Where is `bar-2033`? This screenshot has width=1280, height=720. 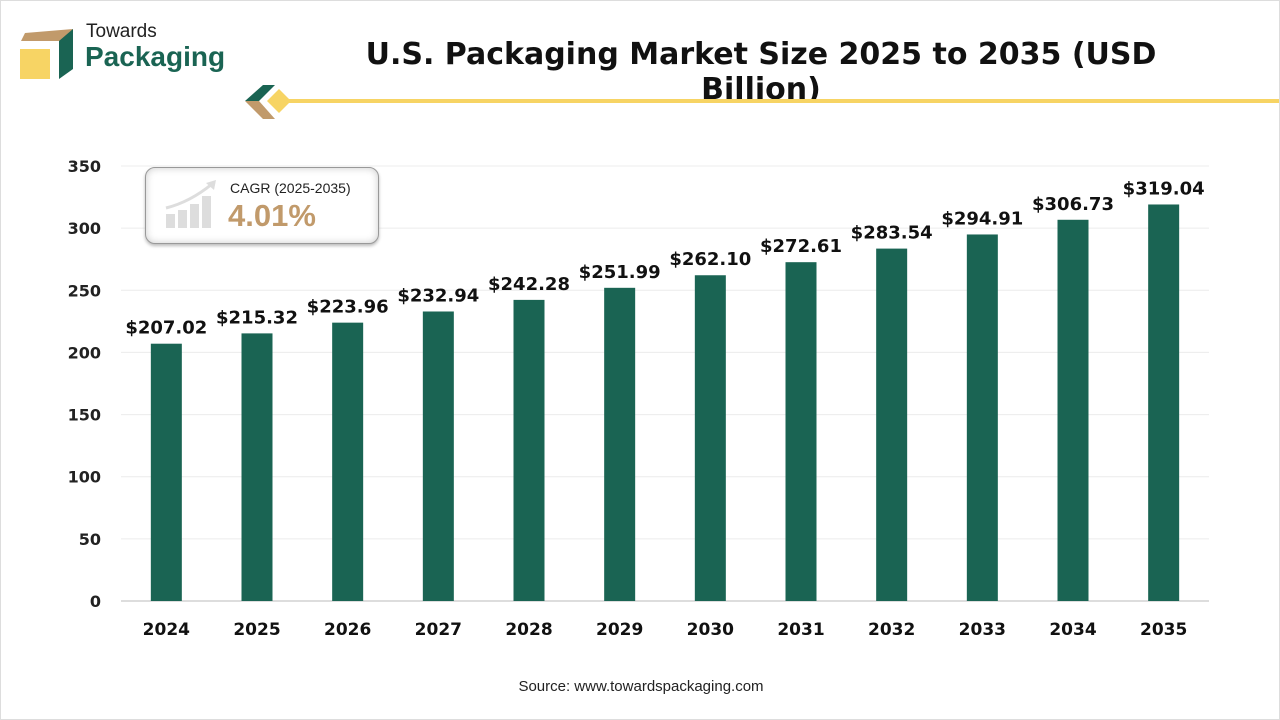 bar-2033 is located at coordinates (982, 417).